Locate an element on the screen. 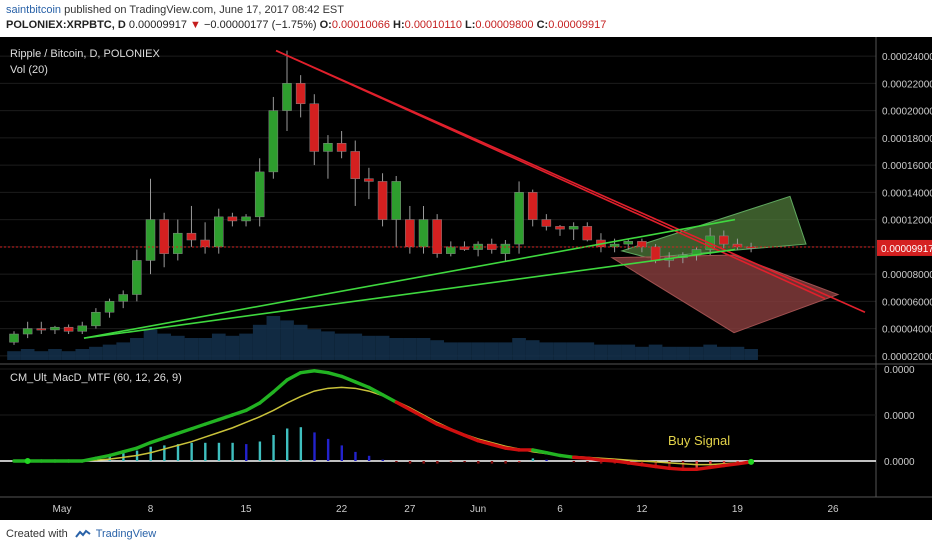  down-arrow-icon: ▼ is located at coordinates (195, 25).